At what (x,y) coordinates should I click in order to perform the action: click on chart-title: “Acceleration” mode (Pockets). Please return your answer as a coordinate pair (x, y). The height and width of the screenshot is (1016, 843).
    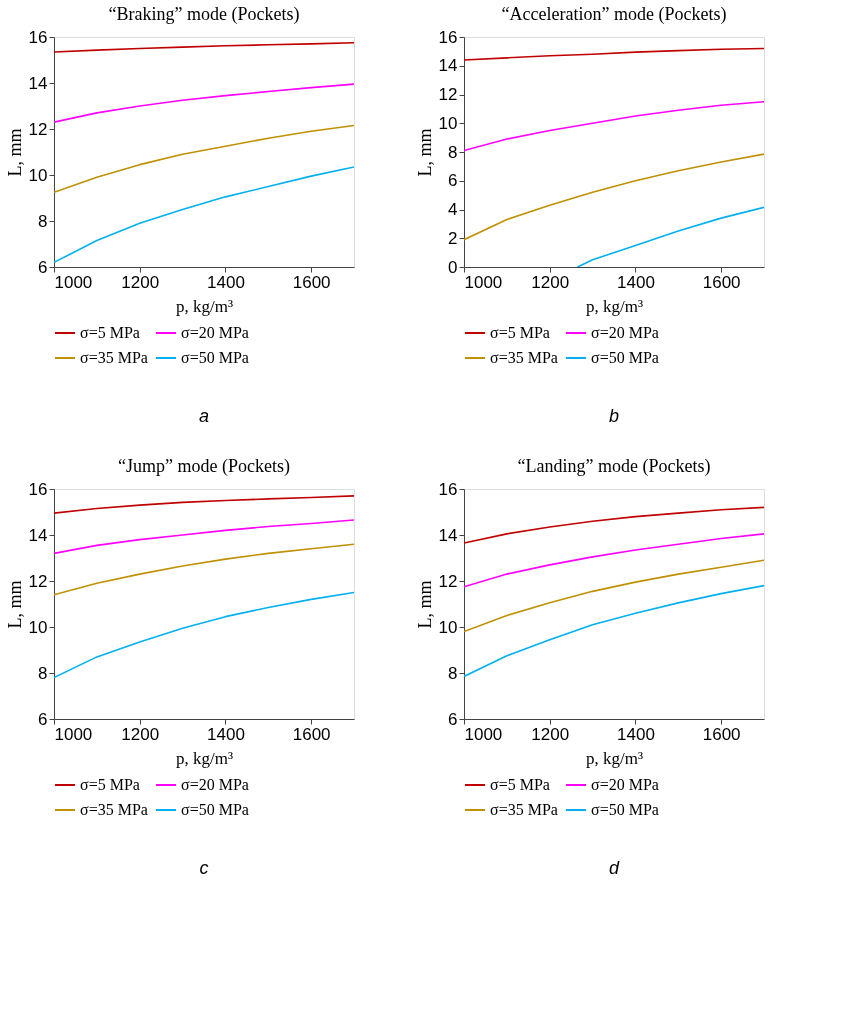
    Looking at the image, I should click on (614, 14).